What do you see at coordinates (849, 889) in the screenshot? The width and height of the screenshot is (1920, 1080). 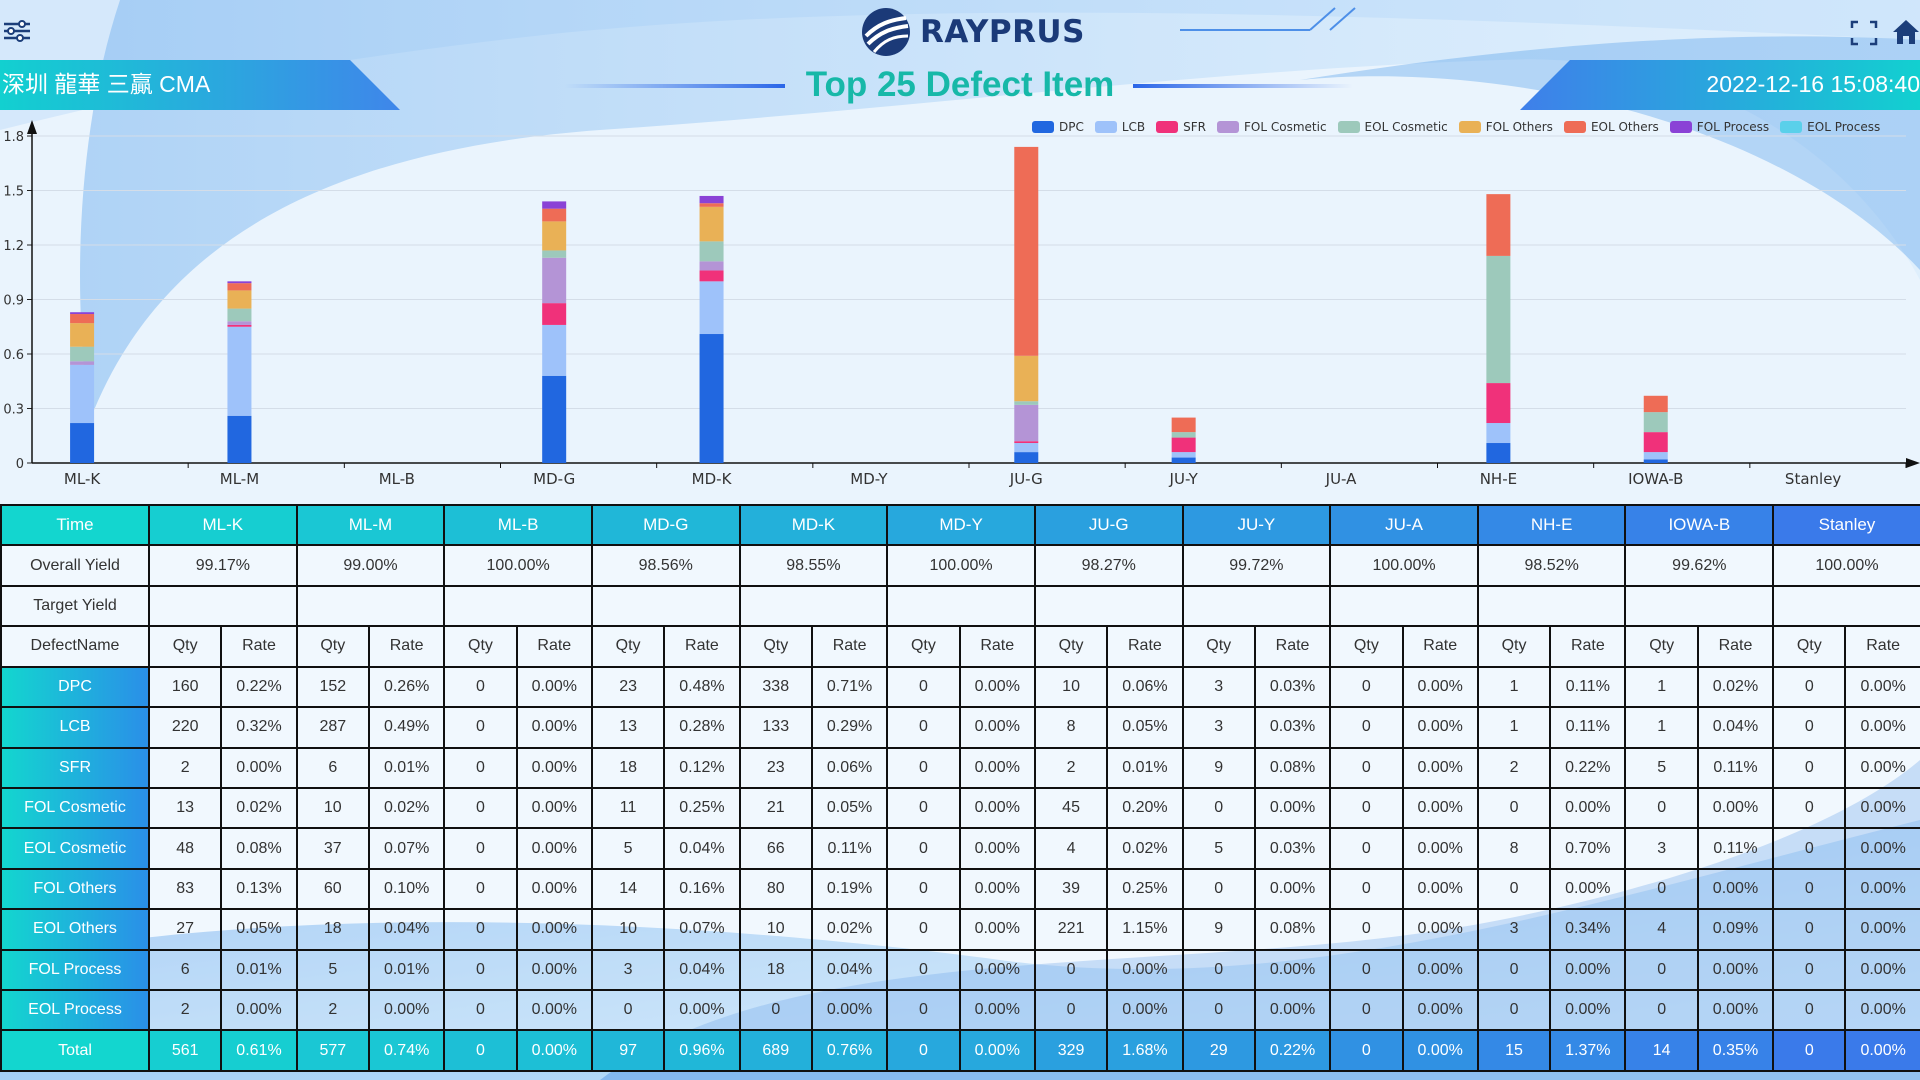 I see `rate-cell: 0.19%` at bounding box center [849, 889].